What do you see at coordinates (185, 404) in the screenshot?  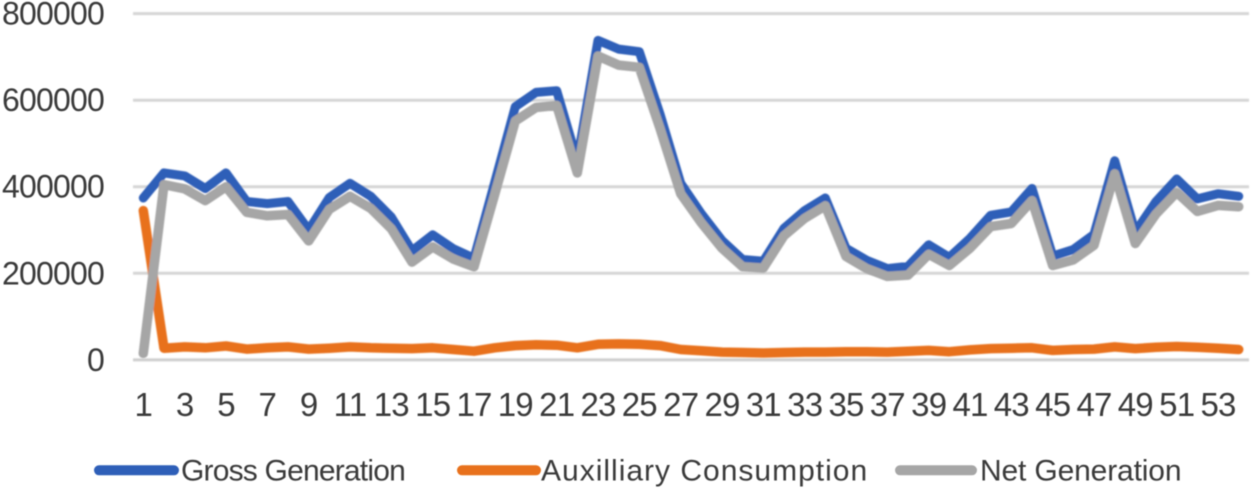 I see `svg-text: 3` at bounding box center [185, 404].